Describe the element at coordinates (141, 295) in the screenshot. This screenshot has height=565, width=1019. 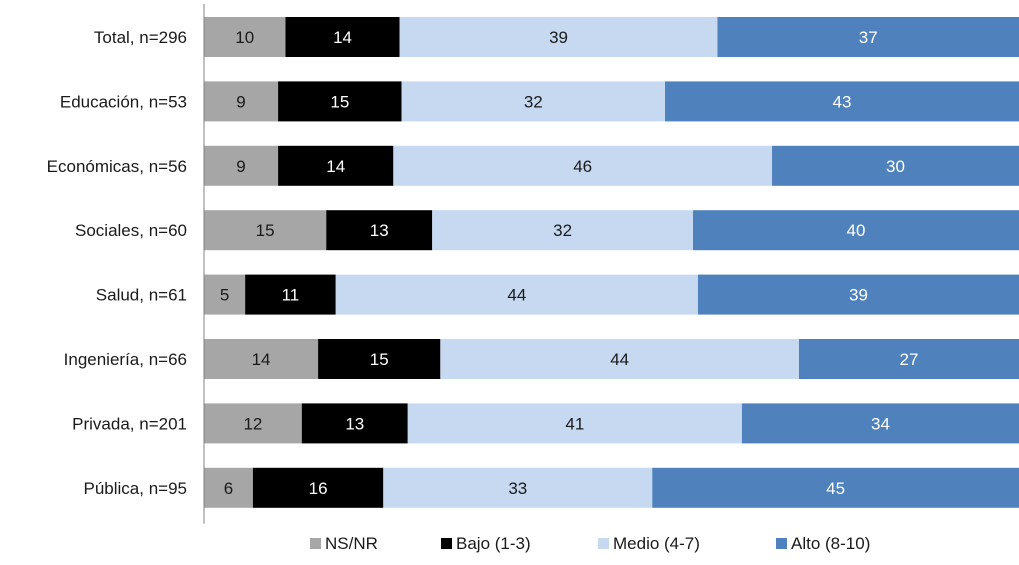
I see `category-label: Salud, n=61` at that location.